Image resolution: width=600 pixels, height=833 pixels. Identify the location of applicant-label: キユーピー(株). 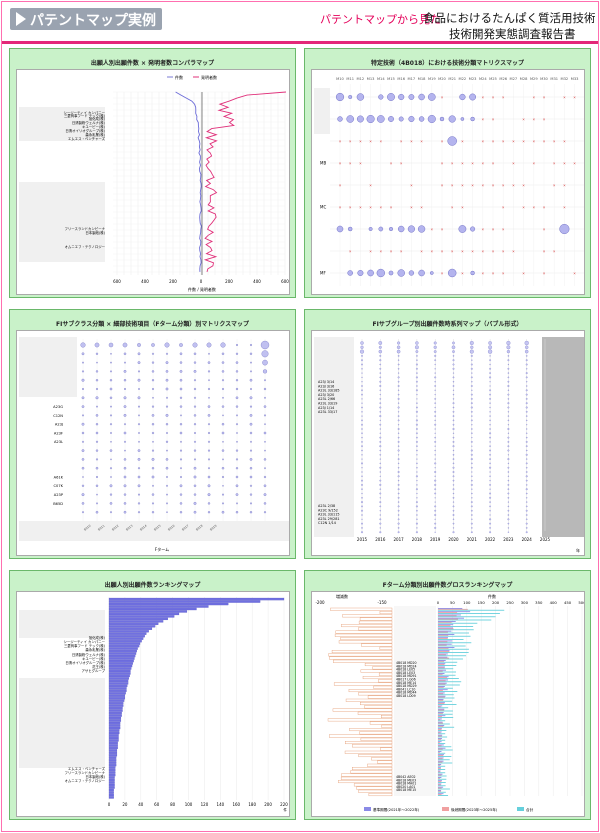
(94, 658).